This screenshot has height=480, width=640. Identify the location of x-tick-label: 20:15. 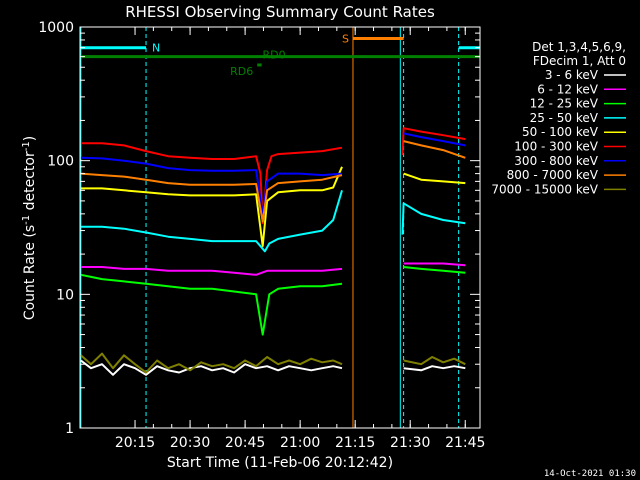
(135, 443).